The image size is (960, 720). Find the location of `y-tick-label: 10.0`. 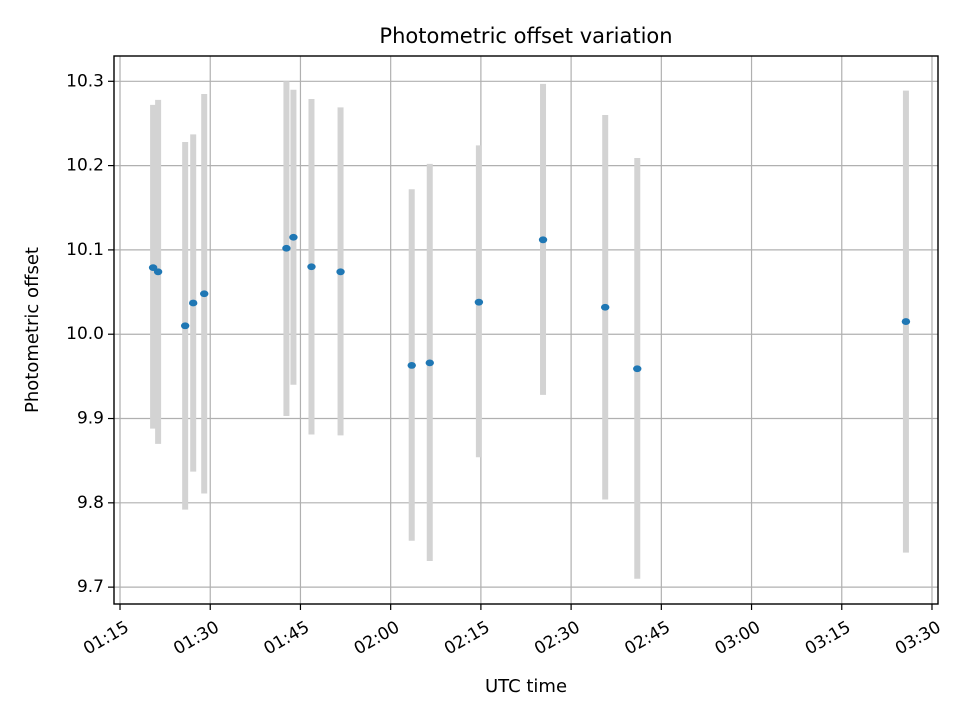

y-tick-label: 10.0 is located at coordinates (85, 334).